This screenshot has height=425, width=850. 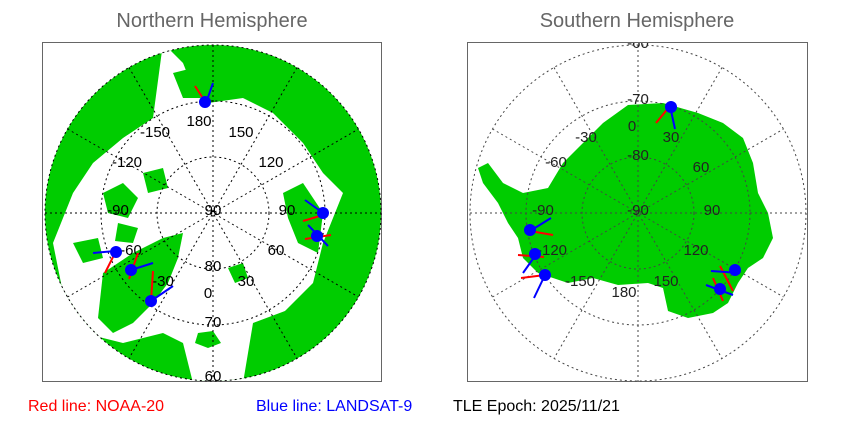 I want to click on south-passes, so click(x=629, y=201).